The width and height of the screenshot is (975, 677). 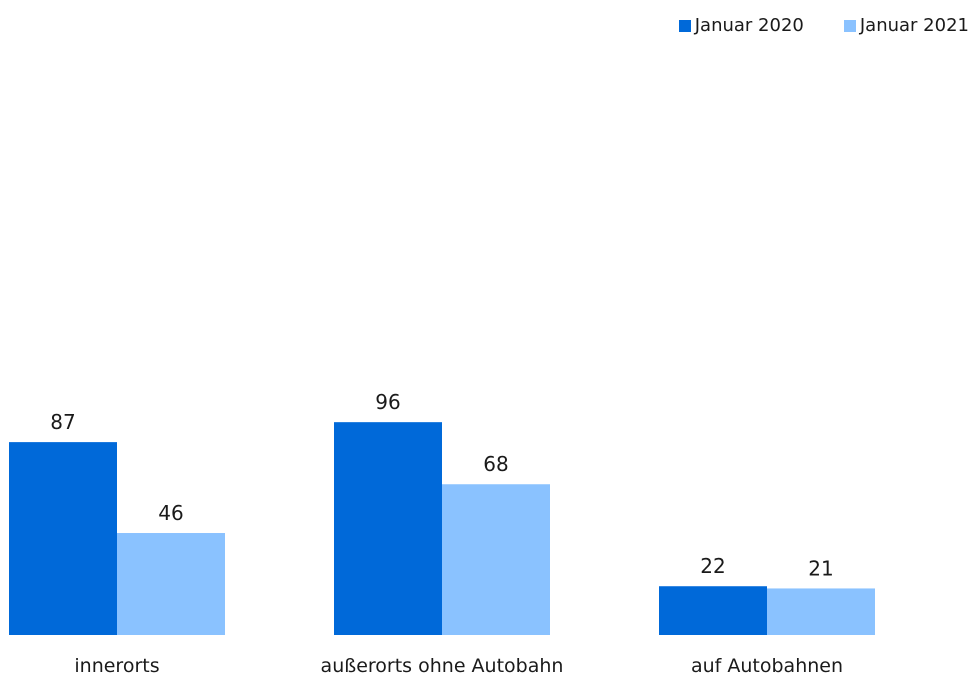 What do you see at coordinates (170, 513) in the screenshot?
I see `value-label-2-1: 46` at bounding box center [170, 513].